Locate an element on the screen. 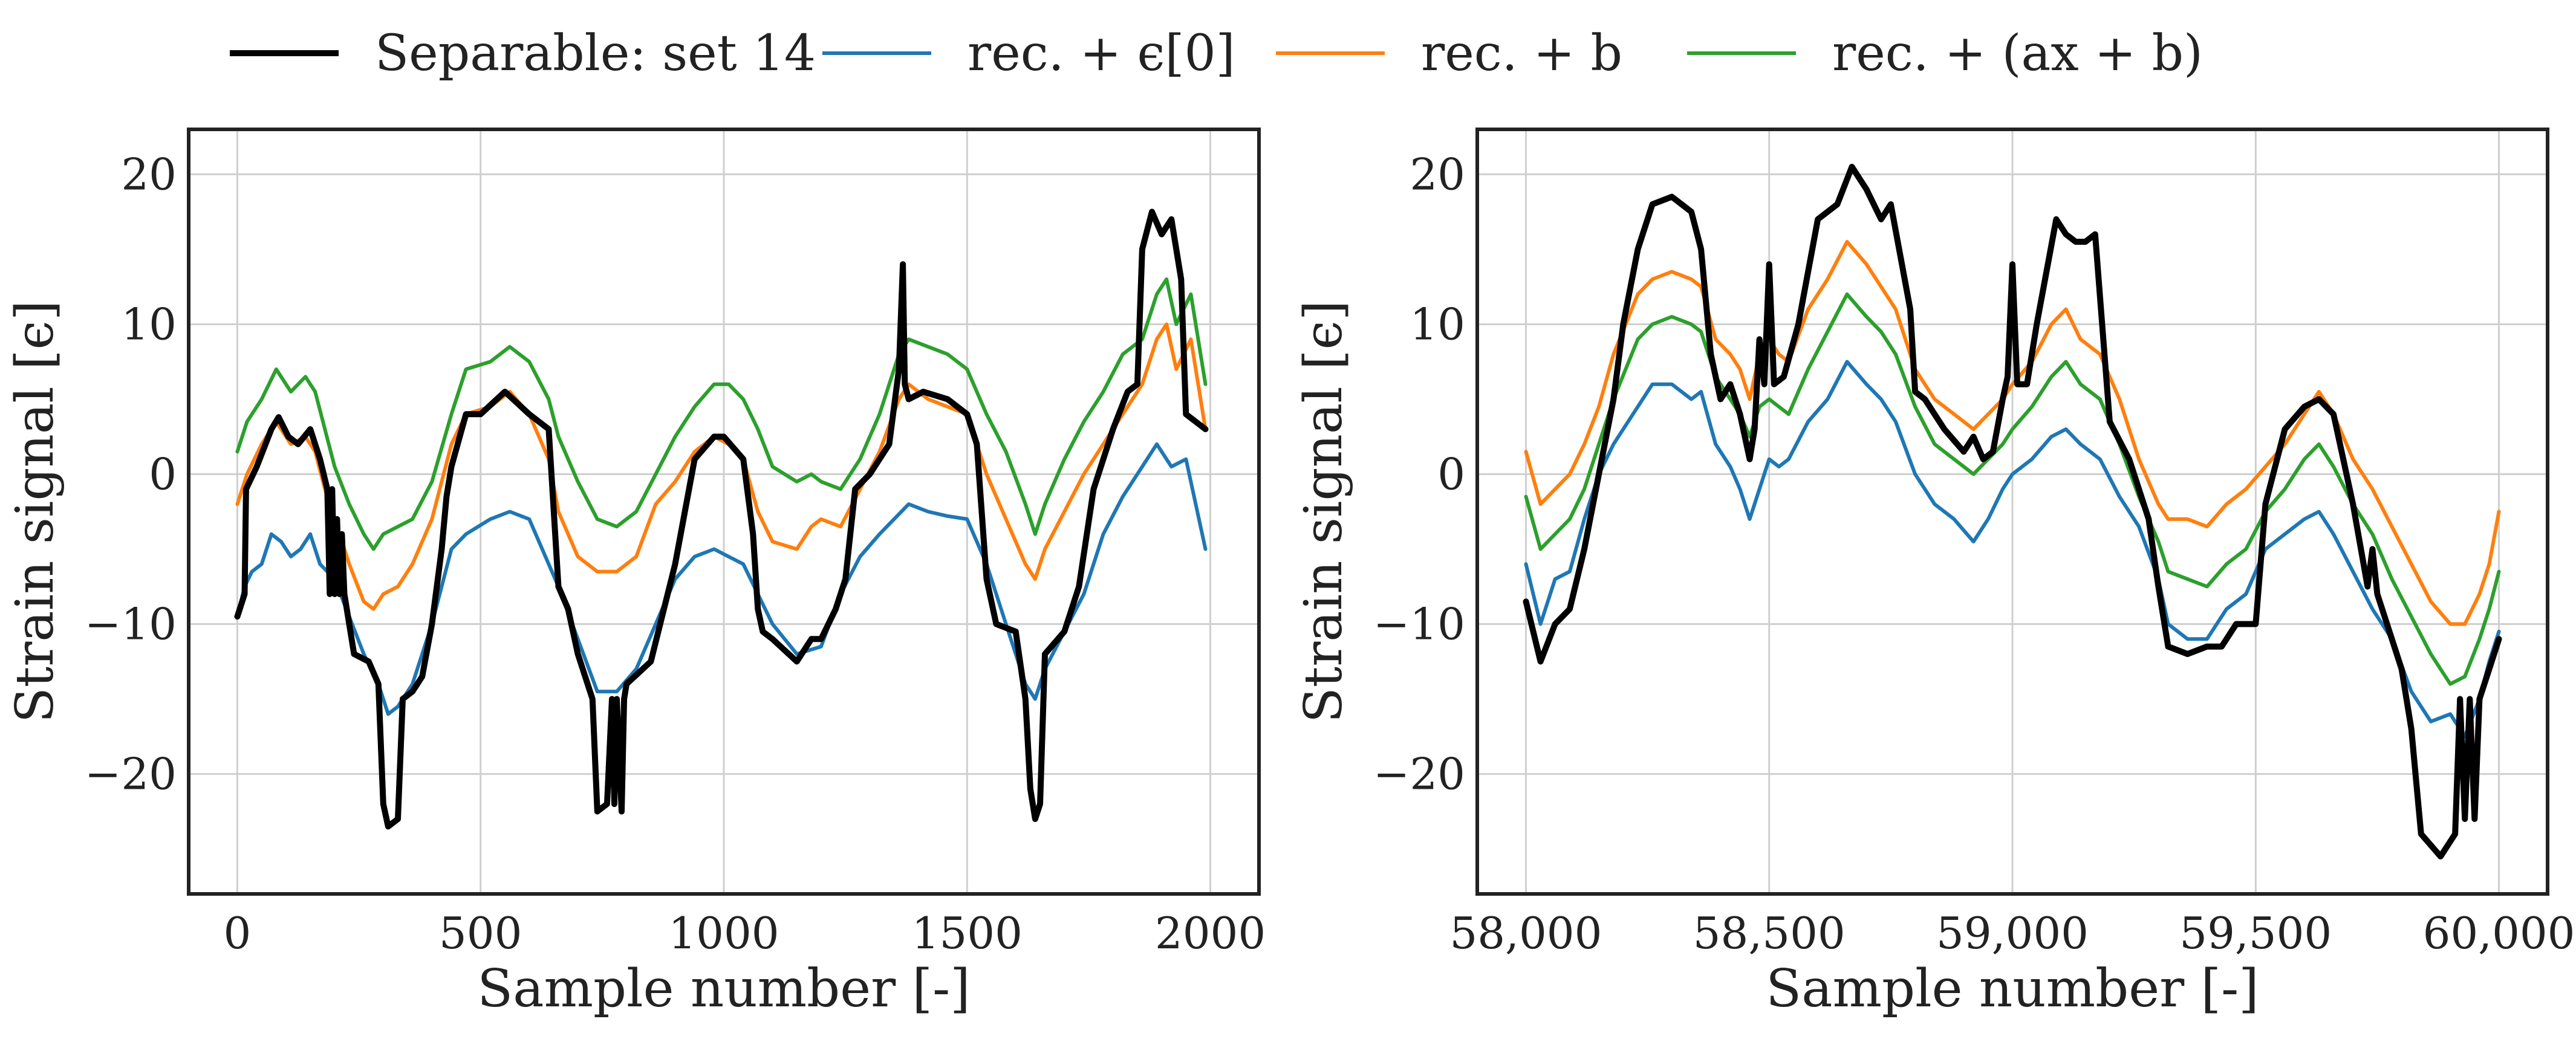  legend-item-0: Separable: set 14 is located at coordinates (523, 53).